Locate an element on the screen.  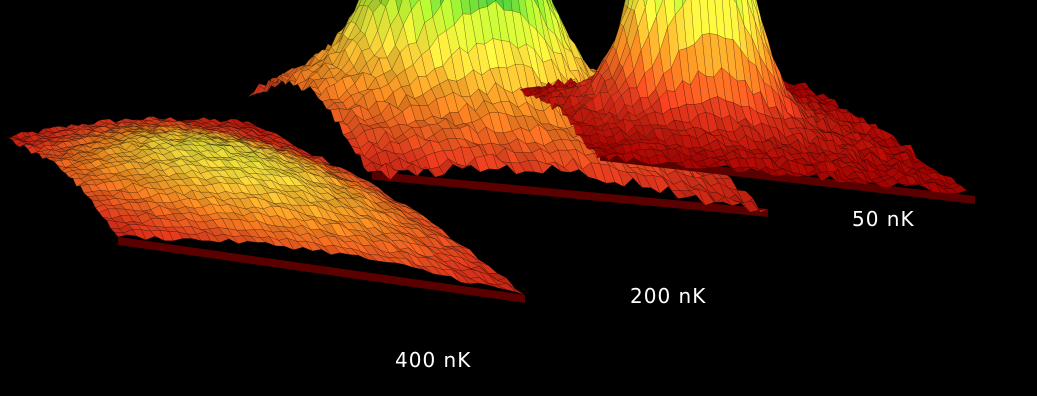
temperature-label-200nk: 200 nK is located at coordinates (668, 296).